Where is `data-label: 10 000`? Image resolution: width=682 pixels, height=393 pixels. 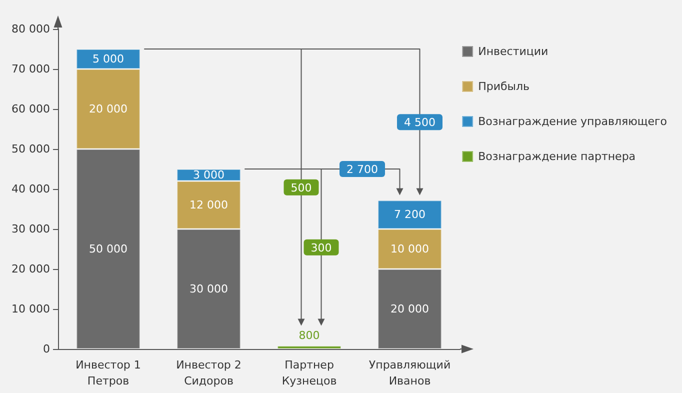
data-label: 10 000 is located at coordinates (409, 249).